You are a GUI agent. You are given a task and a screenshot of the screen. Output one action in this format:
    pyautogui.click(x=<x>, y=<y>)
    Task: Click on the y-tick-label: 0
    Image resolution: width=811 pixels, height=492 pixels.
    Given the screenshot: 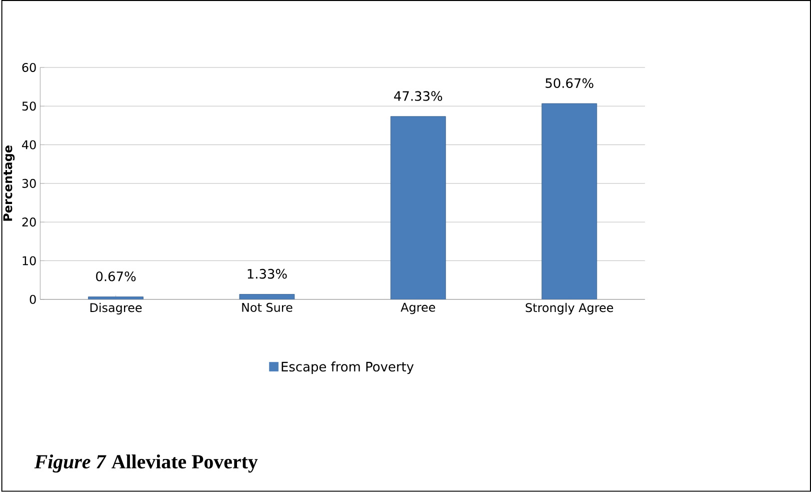 What is the action you would take?
    pyautogui.click(x=33, y=299)
    